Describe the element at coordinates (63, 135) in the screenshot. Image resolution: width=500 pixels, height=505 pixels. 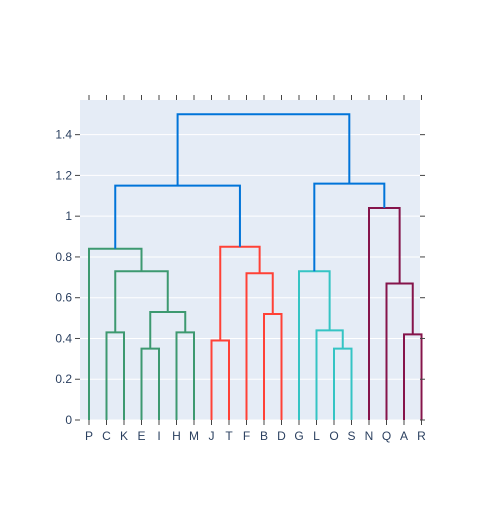
I see `y-tick-label: 1.4` at that location.